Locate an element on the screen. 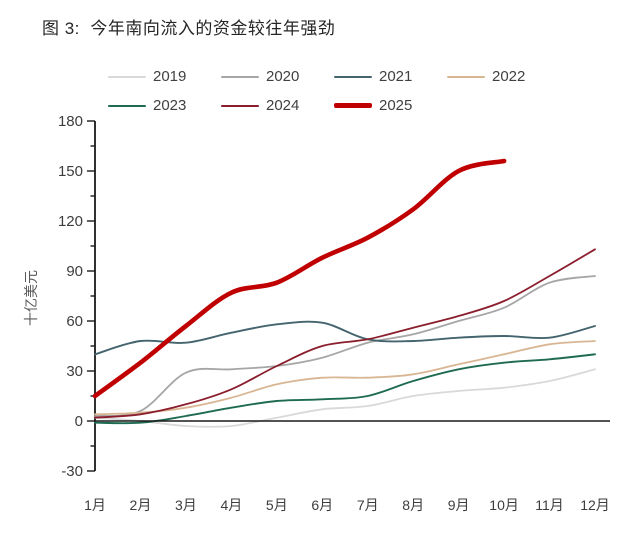  legend-label-2019: 2019 is located at coordinates (170, 76).